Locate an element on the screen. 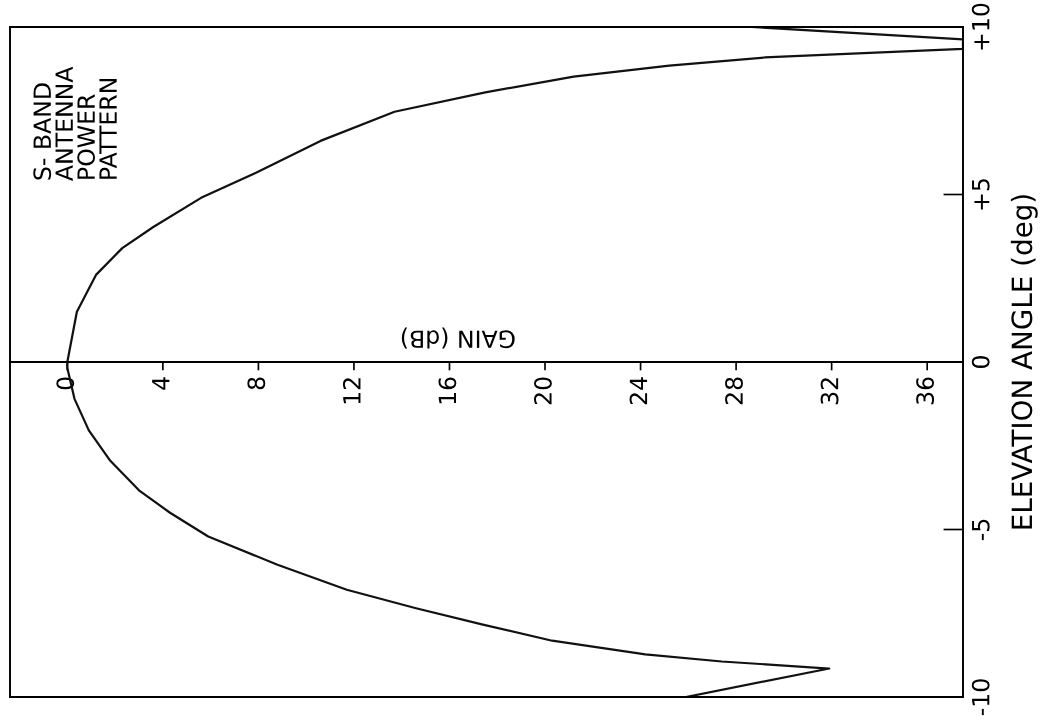 This screenshot has width=1059, height=728. x-tick-label: 28 is located at coordinates (734, 391).